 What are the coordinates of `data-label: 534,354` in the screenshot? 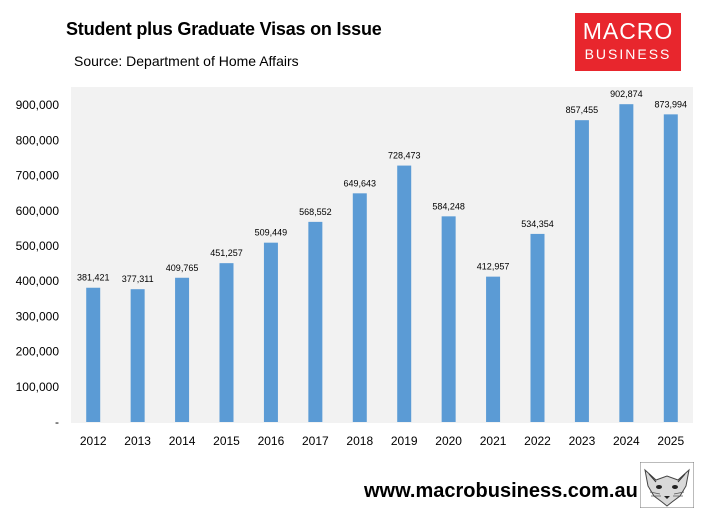 It's located at (537, 224).